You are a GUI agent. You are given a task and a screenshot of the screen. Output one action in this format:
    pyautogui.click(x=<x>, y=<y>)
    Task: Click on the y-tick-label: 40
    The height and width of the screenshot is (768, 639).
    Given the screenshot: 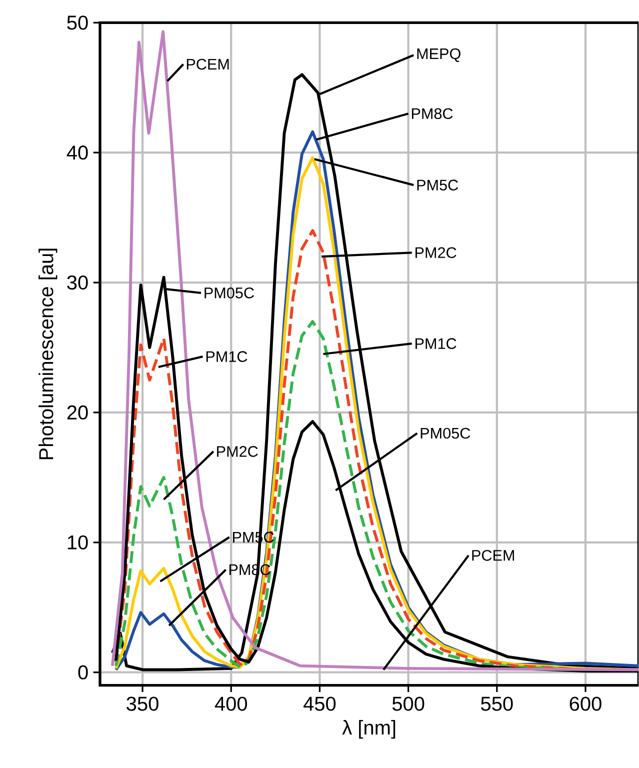 What is the action you would take?
    pyautogui.click(x=77, y=153)
    